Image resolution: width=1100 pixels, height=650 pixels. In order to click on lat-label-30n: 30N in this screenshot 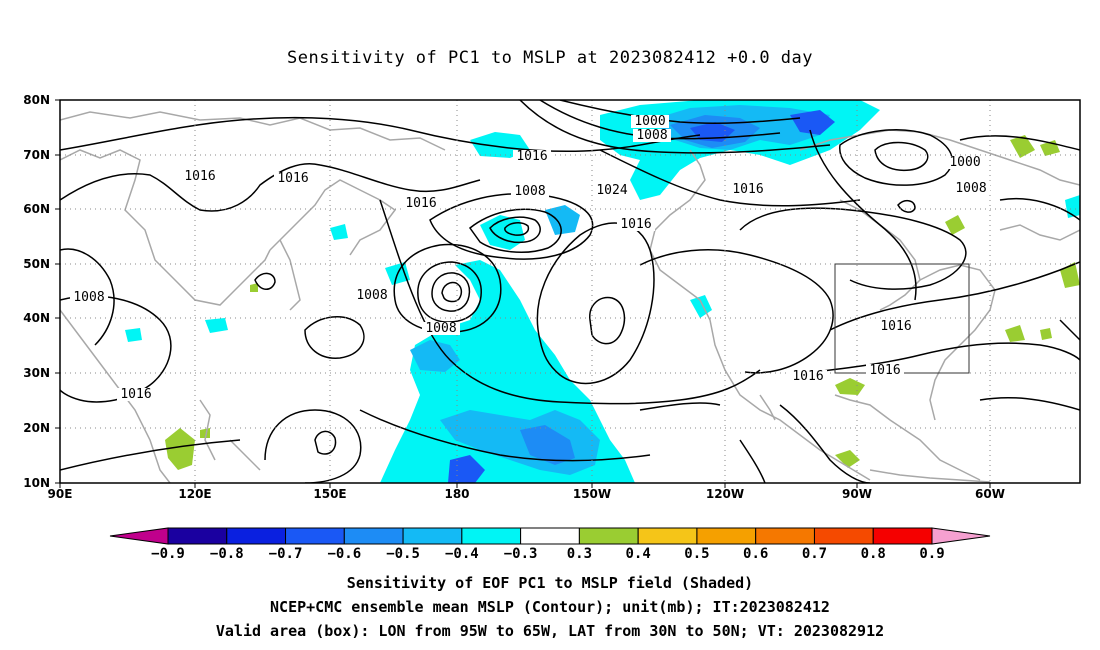, I will do `click(36, 373)`.